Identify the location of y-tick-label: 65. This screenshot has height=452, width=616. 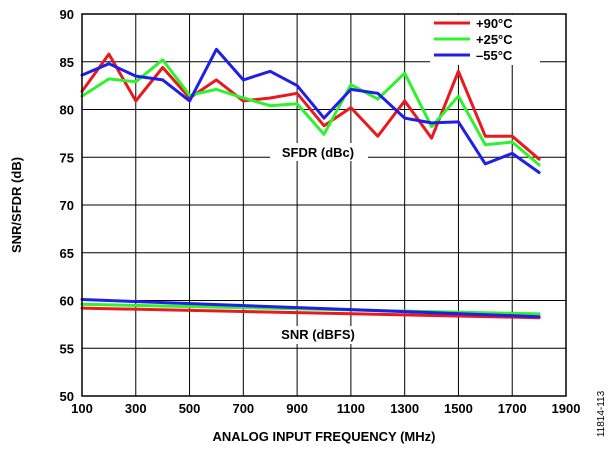
(67, 253).